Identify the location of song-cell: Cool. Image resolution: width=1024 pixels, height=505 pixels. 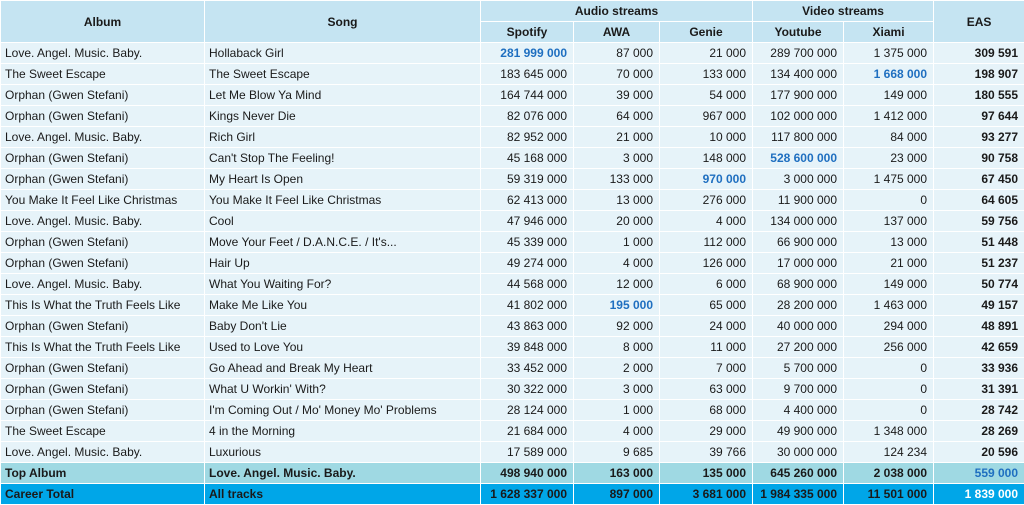
(343, 221).